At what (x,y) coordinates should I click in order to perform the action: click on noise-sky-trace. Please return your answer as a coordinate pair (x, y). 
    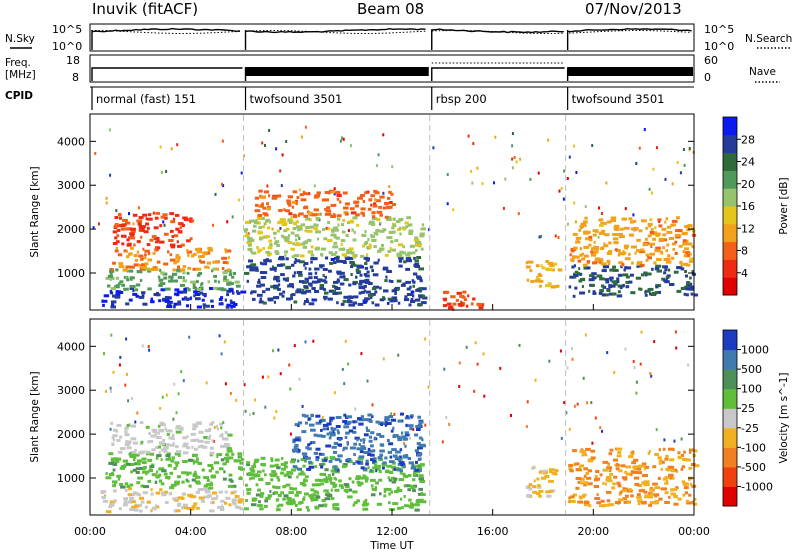
    Looking at the image, I should click on (391, 38).